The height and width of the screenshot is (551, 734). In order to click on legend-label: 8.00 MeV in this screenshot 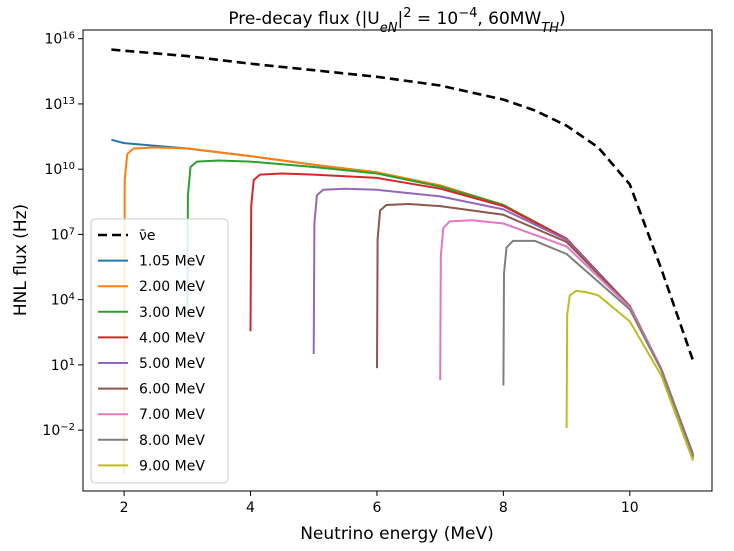, I will do `click(172, 441)`.